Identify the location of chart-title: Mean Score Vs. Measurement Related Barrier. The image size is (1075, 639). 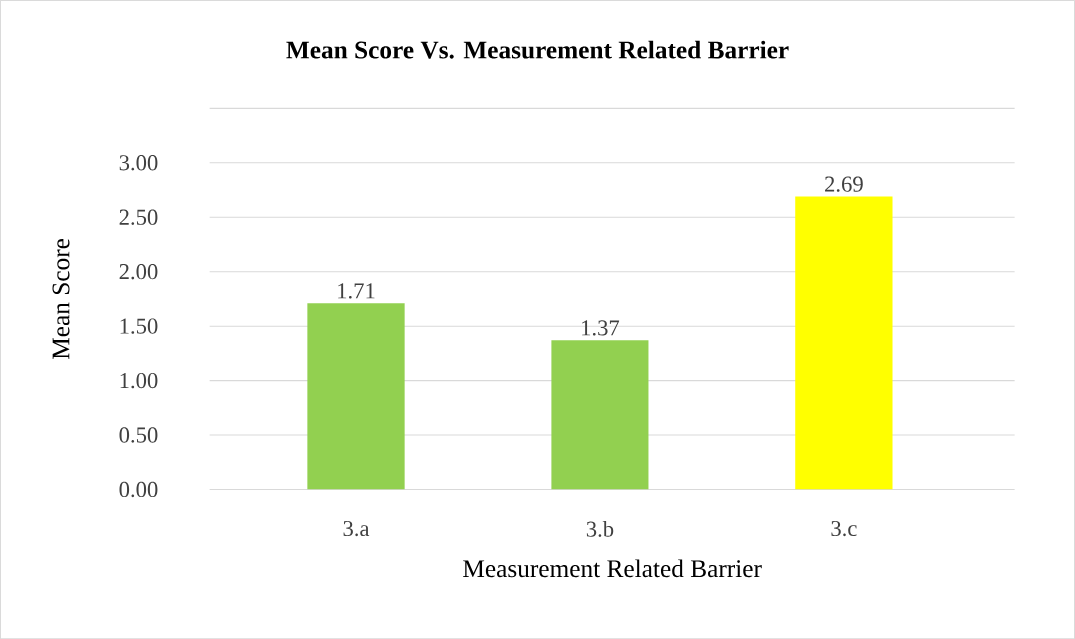
(537, 49).